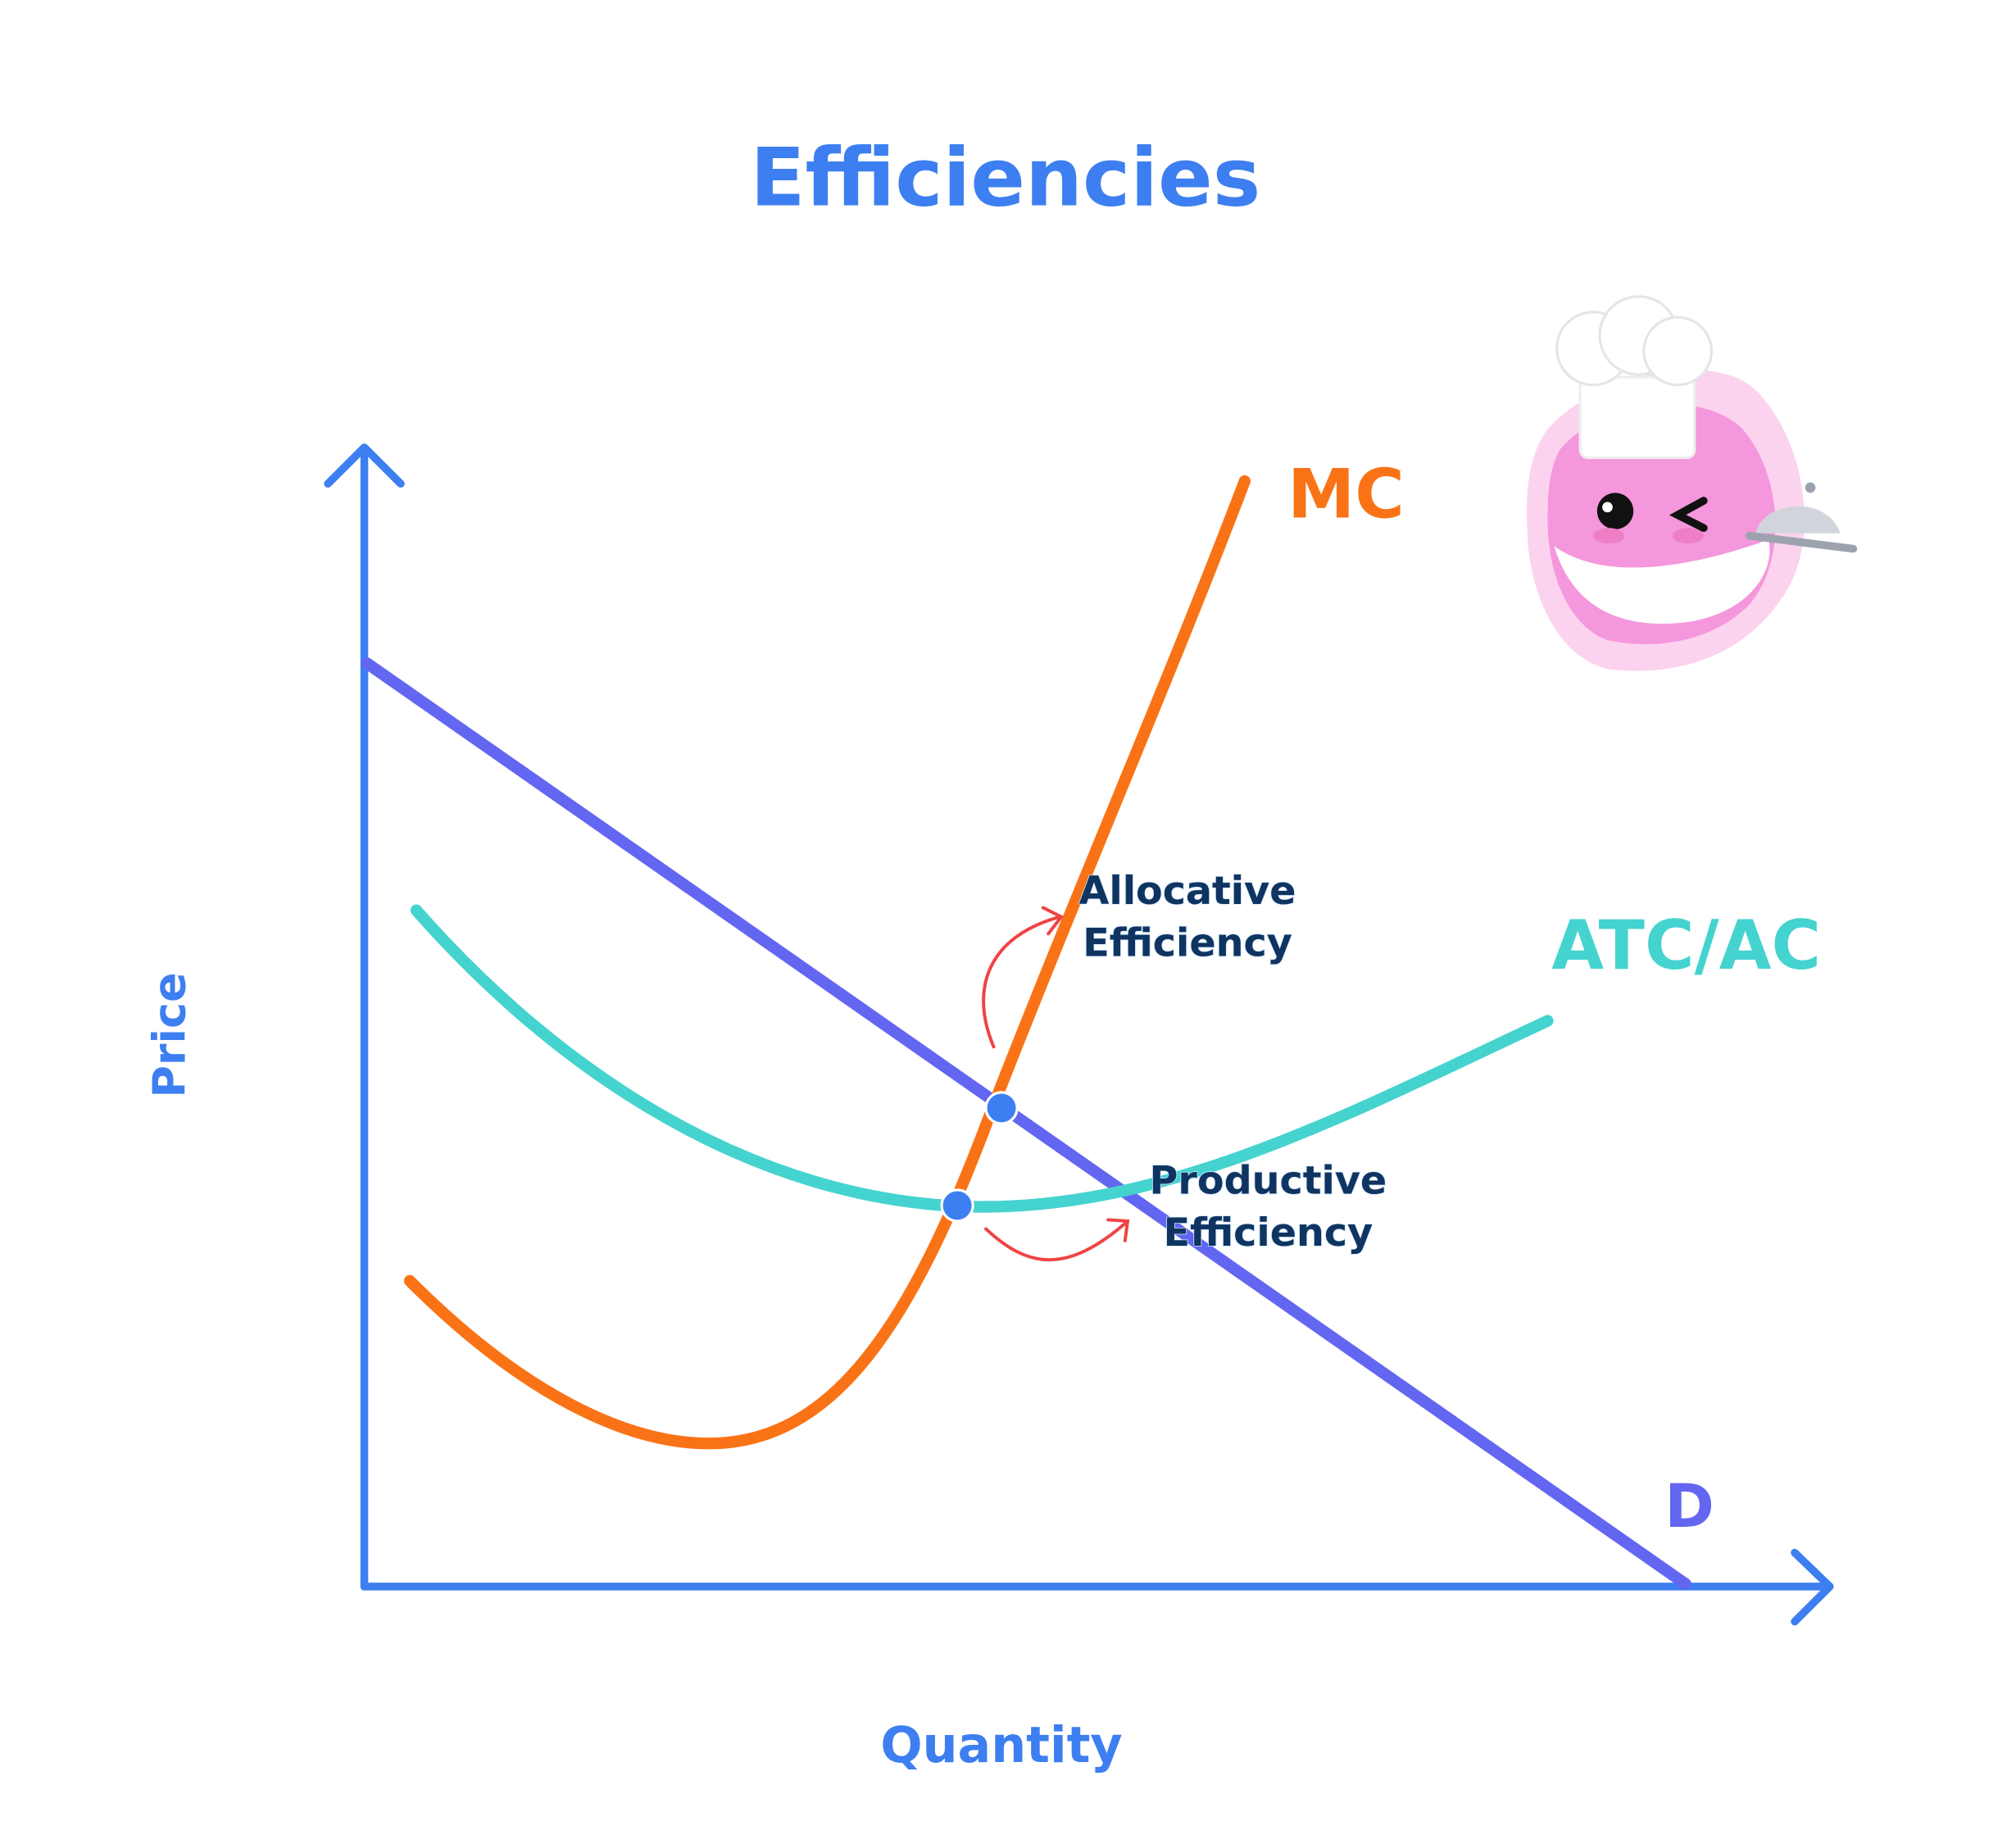 Image resolution: width=2016 pixels, height=1844 pixels. I want to click on productive-label: Productive, so click(1268, 1181).